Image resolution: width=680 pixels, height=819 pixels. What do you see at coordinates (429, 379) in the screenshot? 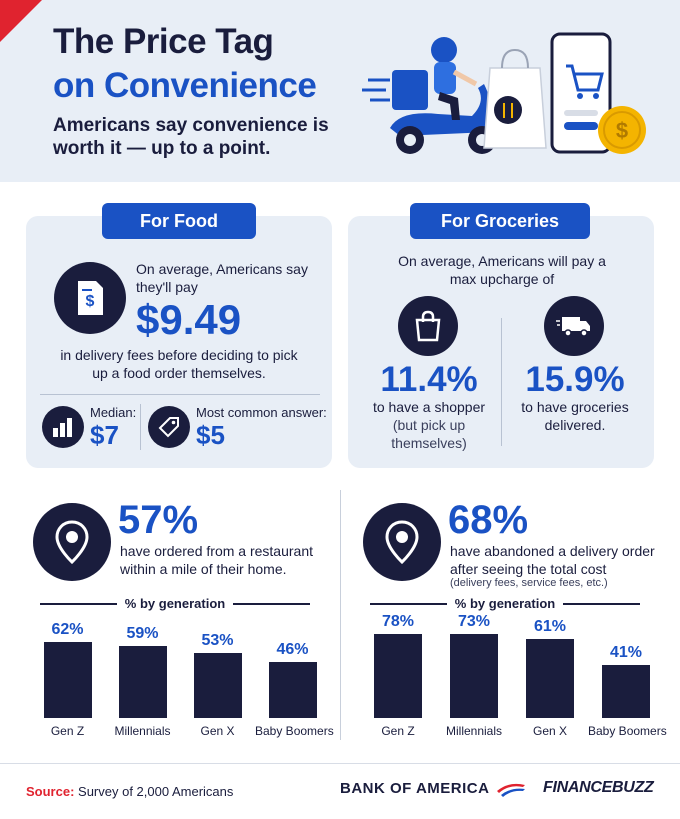
I see `shopper-value: 11.4%` at bounding box center [429, 379].